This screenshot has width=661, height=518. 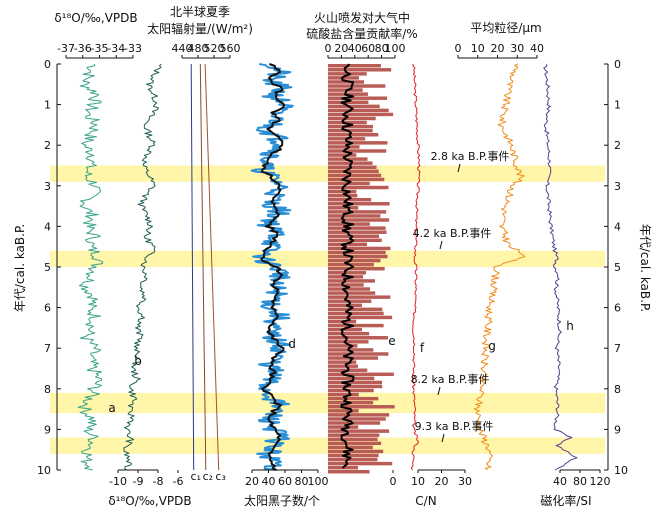 I want to click on panel-d-bottom-tick-label-2: 60, so click(x=285, y=481).